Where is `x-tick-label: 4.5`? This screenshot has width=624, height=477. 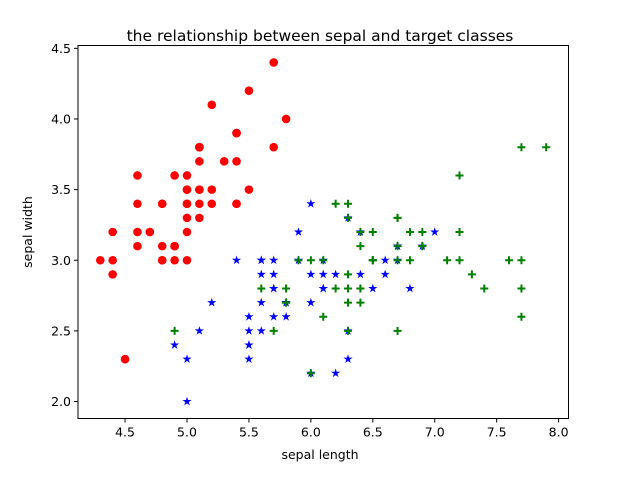 x-tick-label: 4.5 is located at coordinates (125, 432).